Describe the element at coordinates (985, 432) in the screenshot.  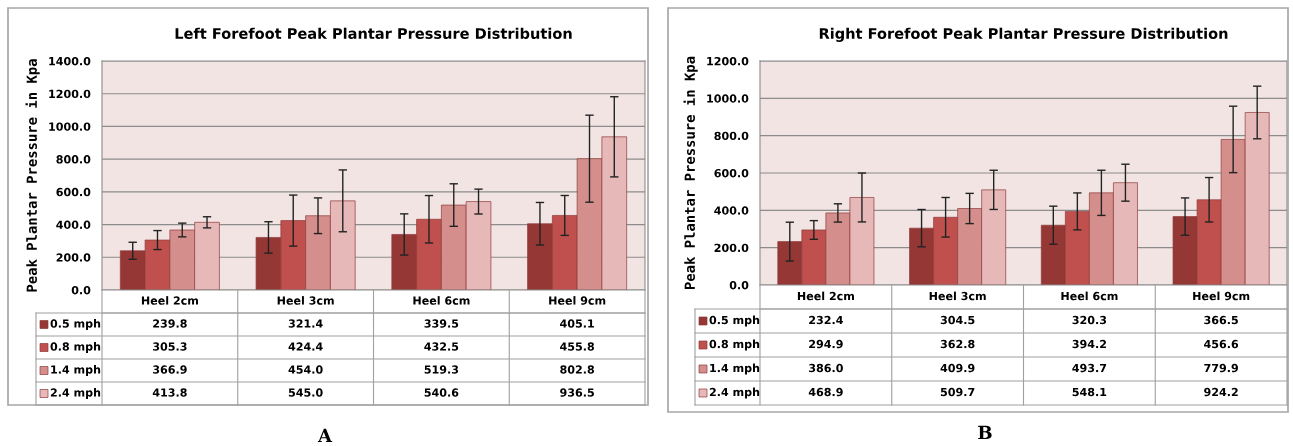
I see `text: B` at that location.